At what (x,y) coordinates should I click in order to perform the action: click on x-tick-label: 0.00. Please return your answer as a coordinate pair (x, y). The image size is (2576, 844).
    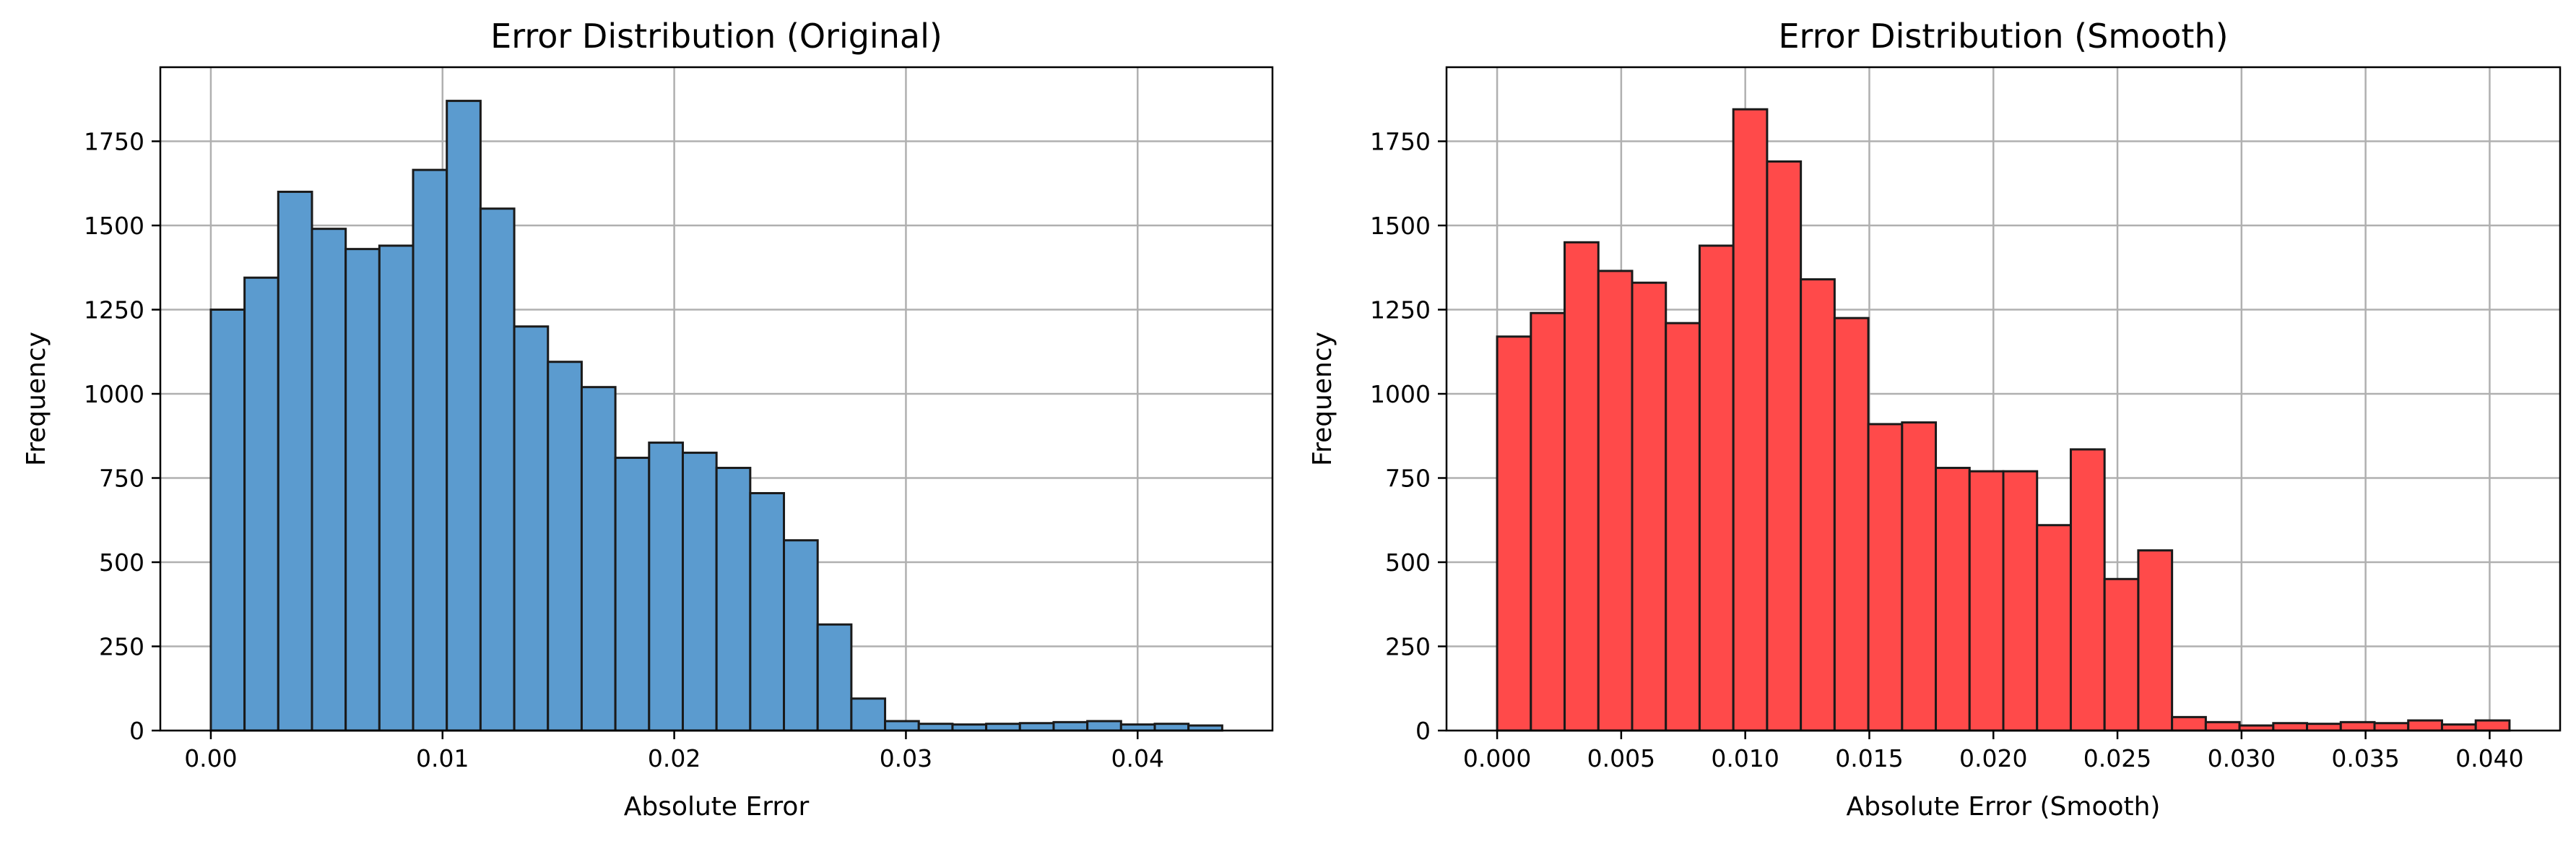
    Looking at the image, I should click on (210, 758).